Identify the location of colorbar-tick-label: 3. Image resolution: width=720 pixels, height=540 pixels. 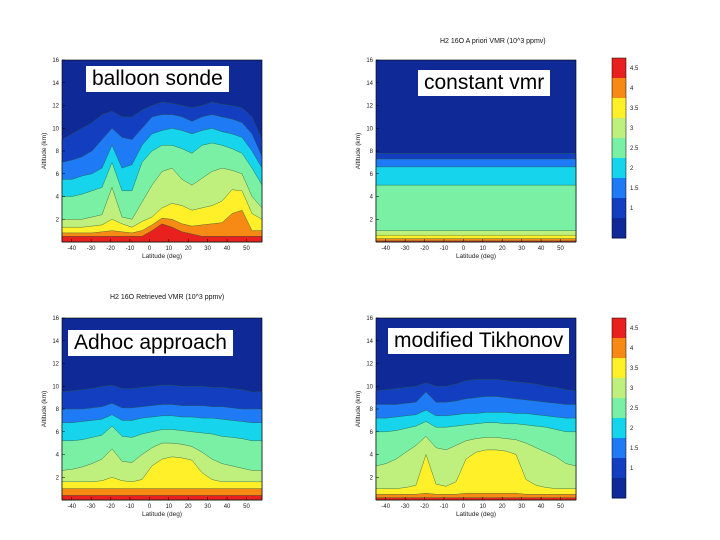
(632, 389).